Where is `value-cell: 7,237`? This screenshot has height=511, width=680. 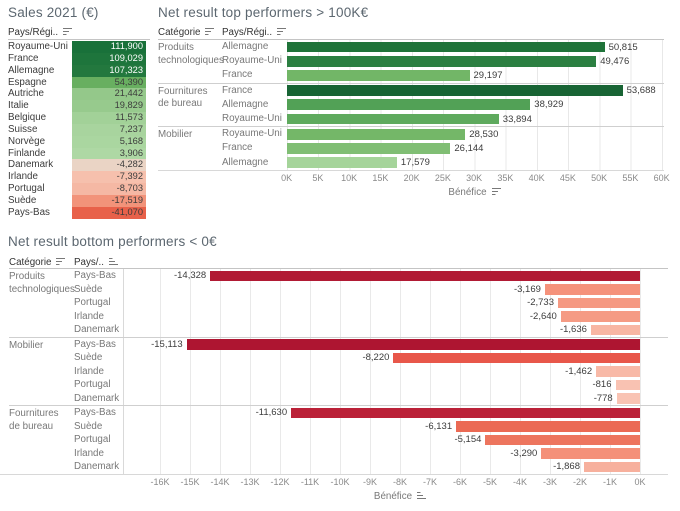
value-cell: 7,237 is located at coordinates (109, 129).